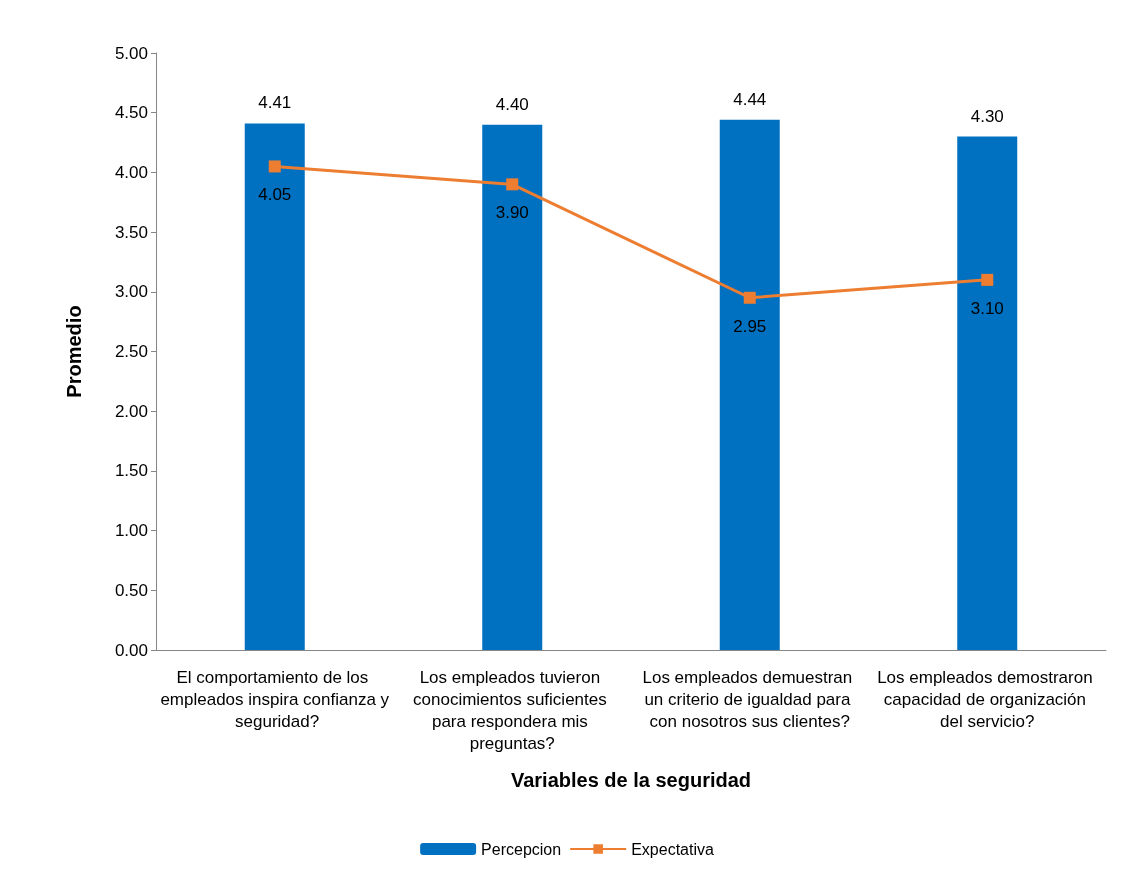  What do you see at coordinates (131, 650) in the screenshot?
I see `y-tick-label: 0.00` at bounding box center [131, 650].